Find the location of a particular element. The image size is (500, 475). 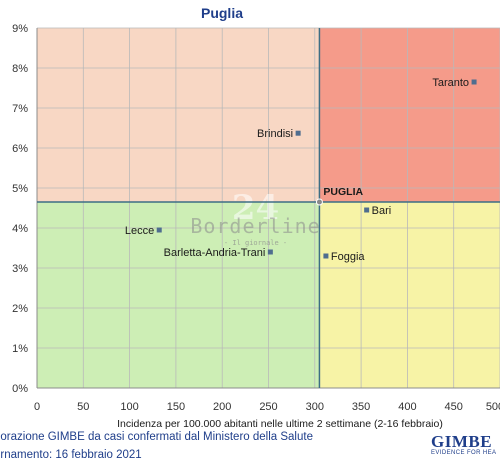

watermark-number: 24 is located at coordinates (255, 208).